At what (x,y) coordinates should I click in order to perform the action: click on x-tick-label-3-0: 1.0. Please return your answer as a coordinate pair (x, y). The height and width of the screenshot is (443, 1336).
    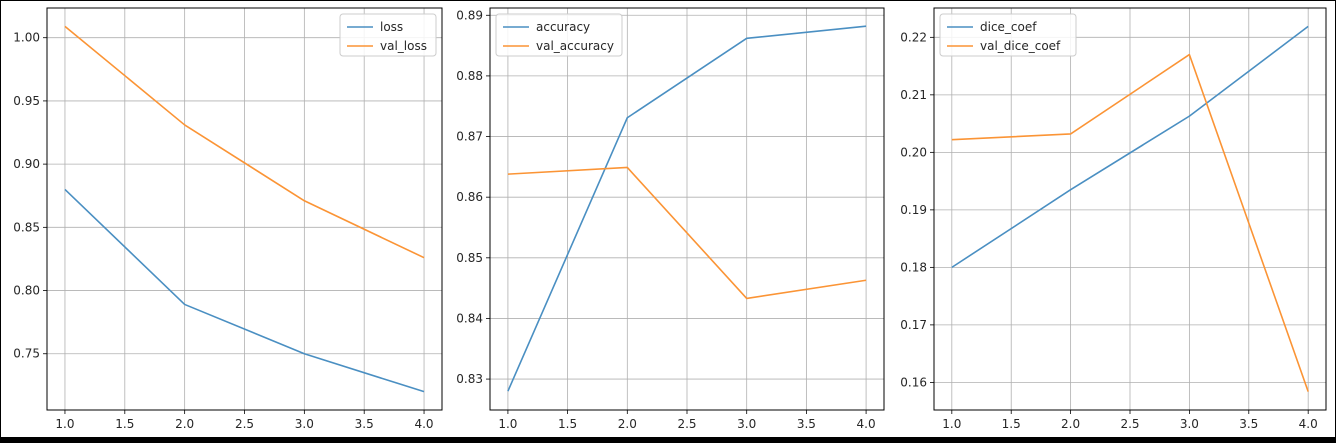
    Looking at the image, I should click on (951, 424).